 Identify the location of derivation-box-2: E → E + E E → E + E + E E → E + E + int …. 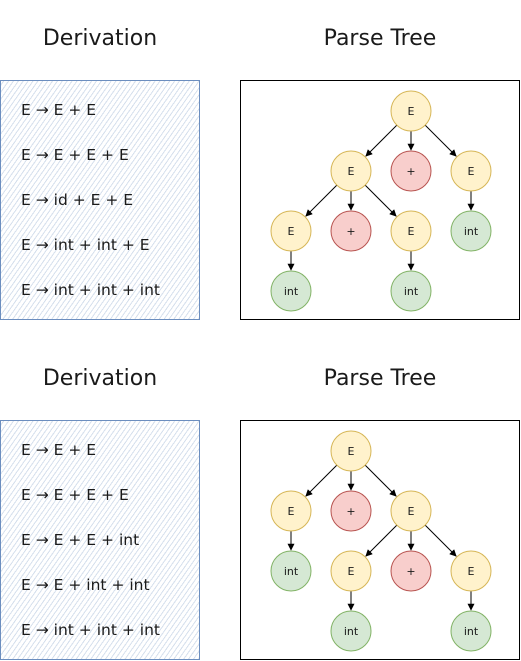
(100, 540).